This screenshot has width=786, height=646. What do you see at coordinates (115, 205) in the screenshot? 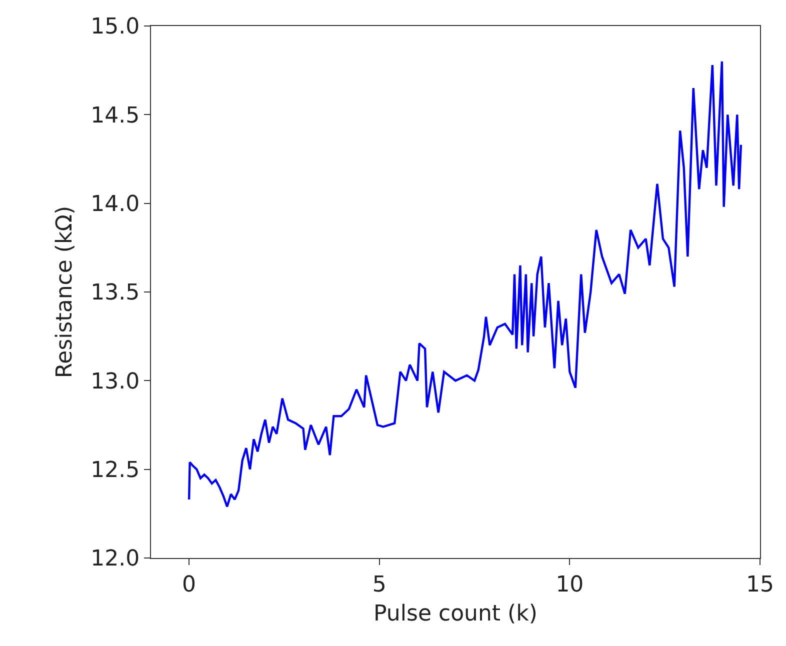
I see `y-tick-label: 14.0` at bounding box center [115, 205].